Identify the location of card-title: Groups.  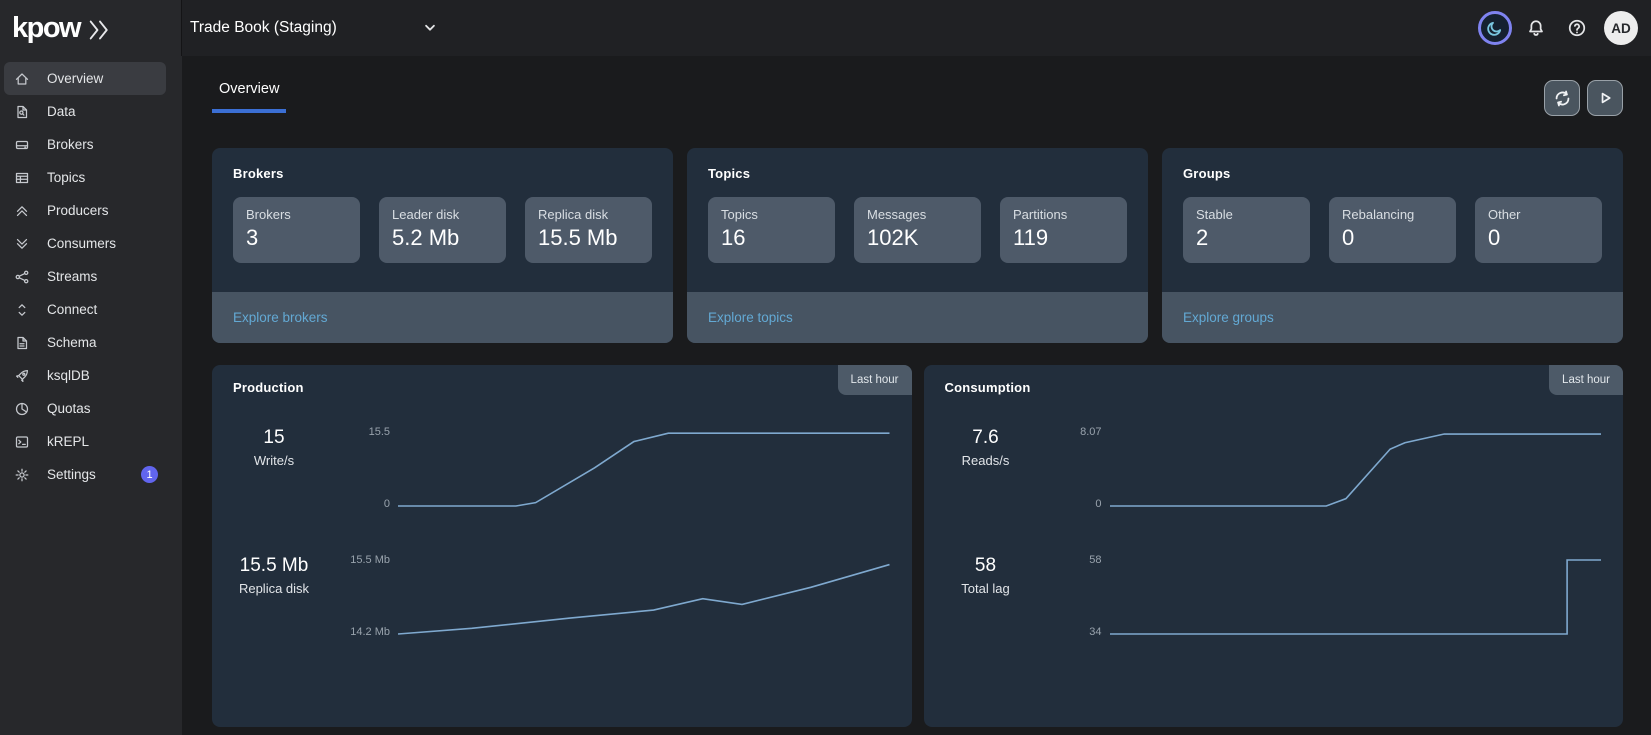
(1207, 173).